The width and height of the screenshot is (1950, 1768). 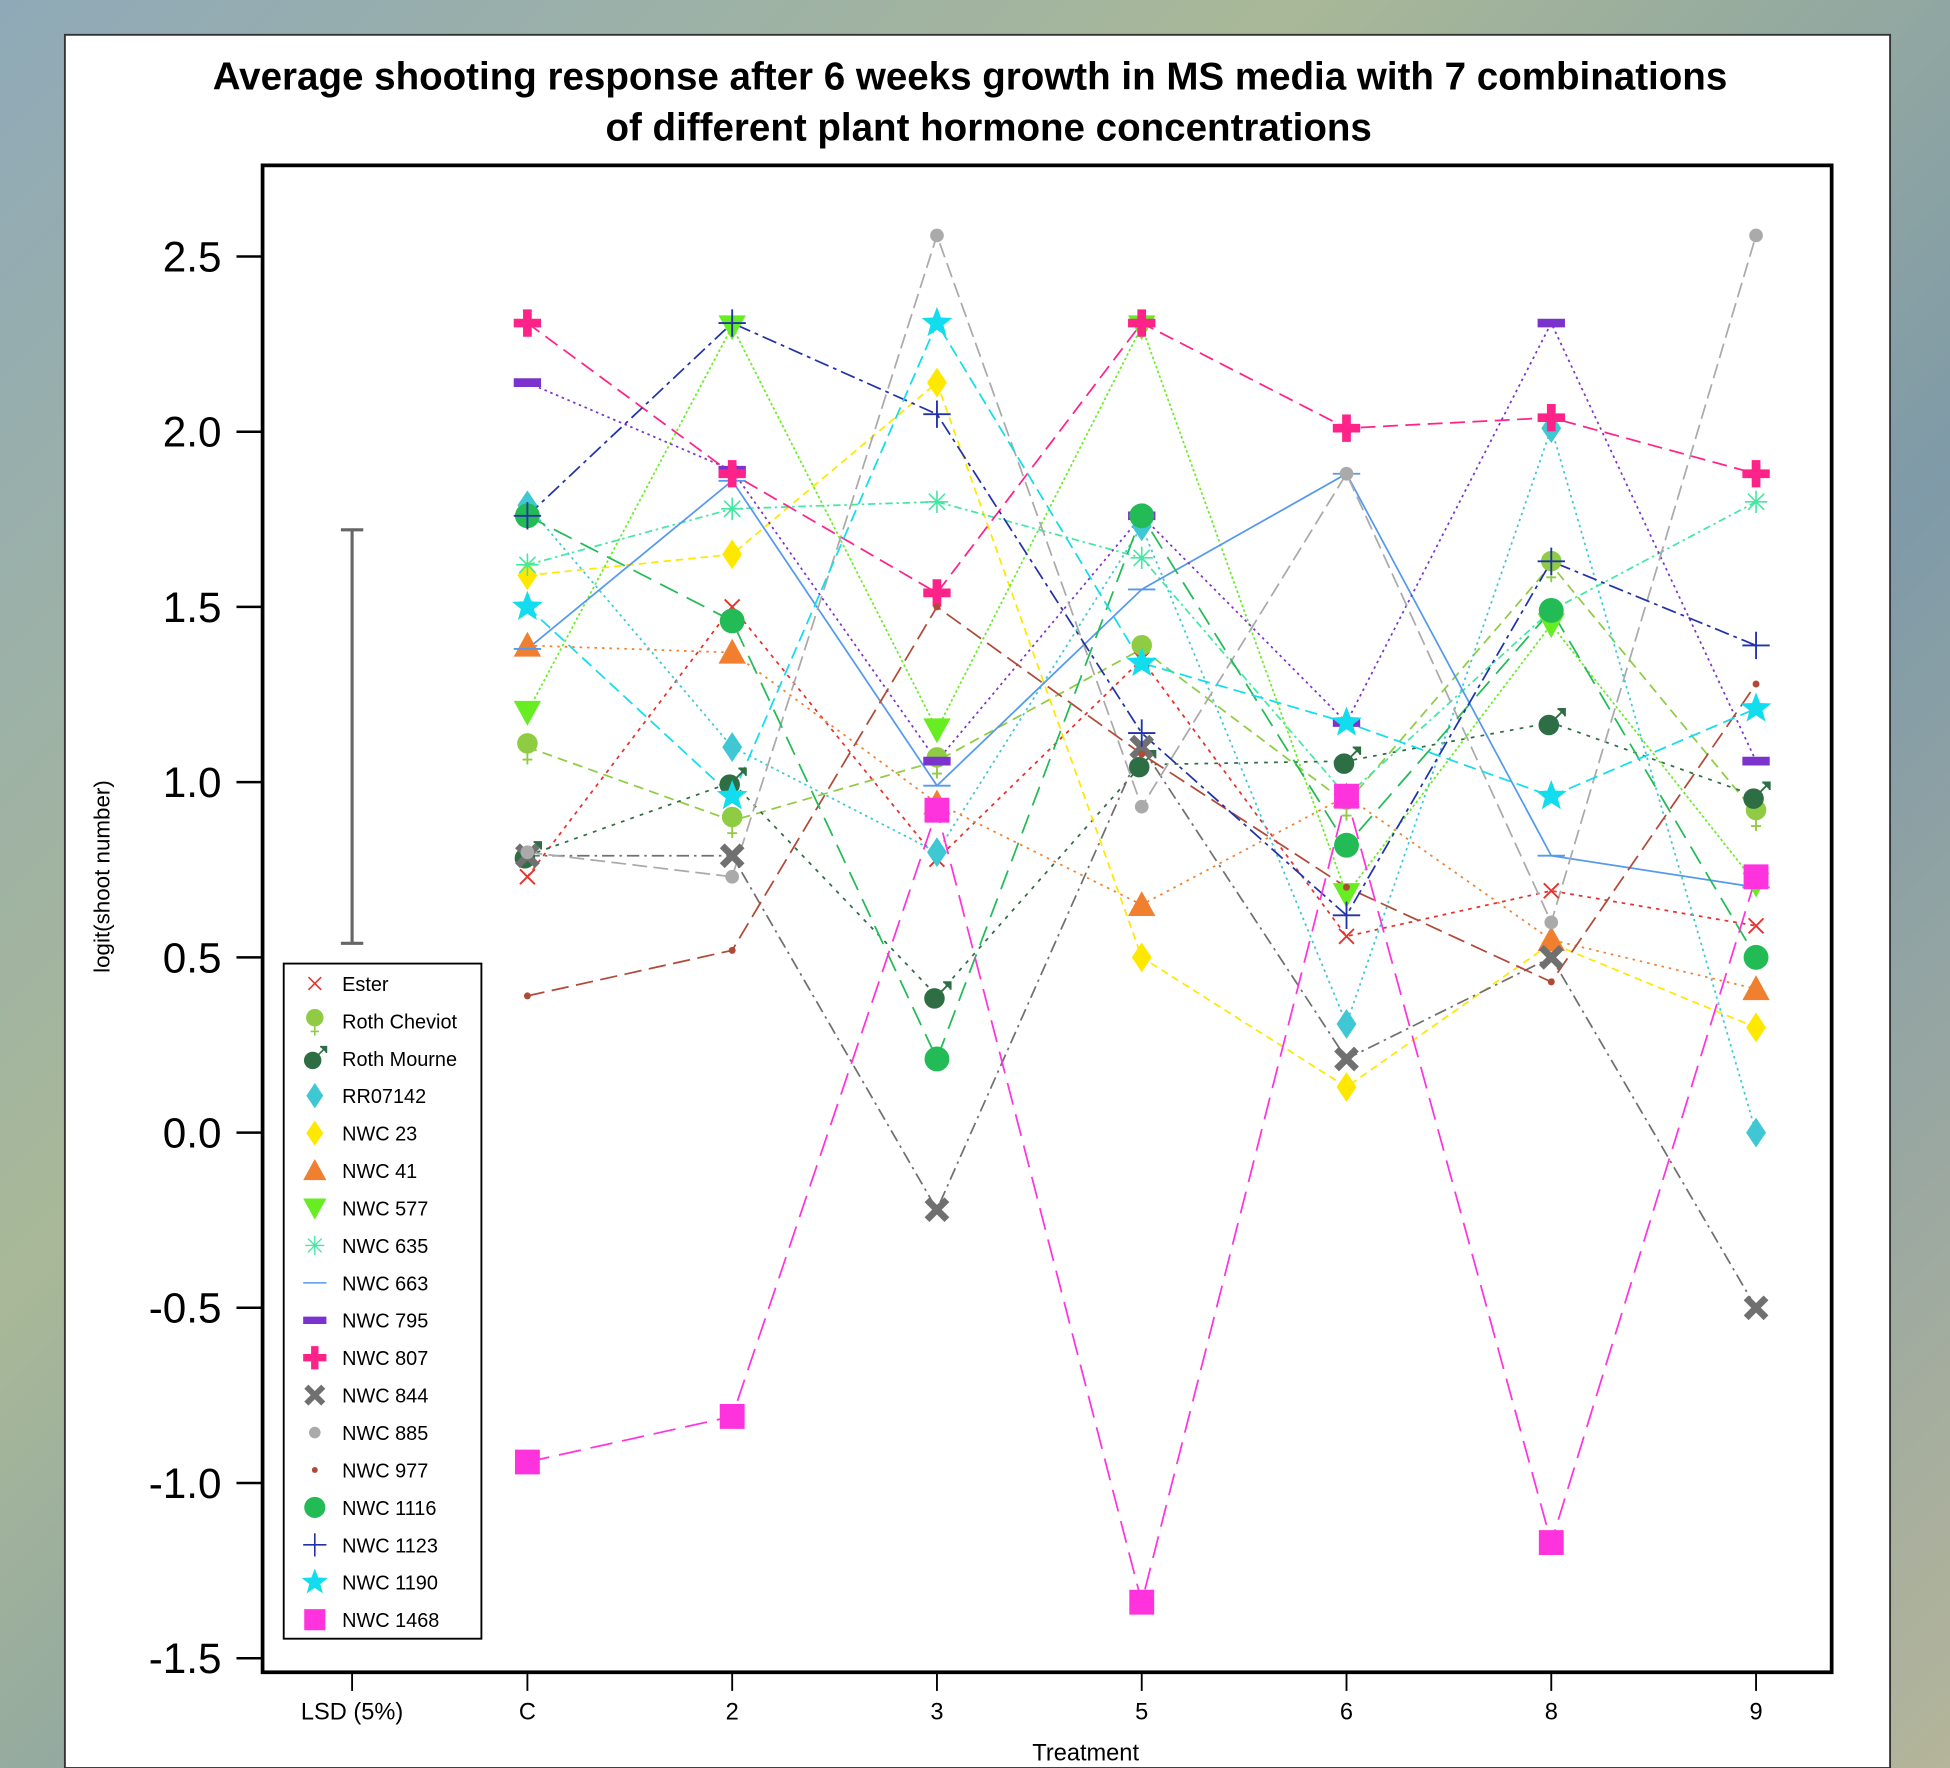 I want to click on legend-label: NWC 844, so click(x=385, y=1397).